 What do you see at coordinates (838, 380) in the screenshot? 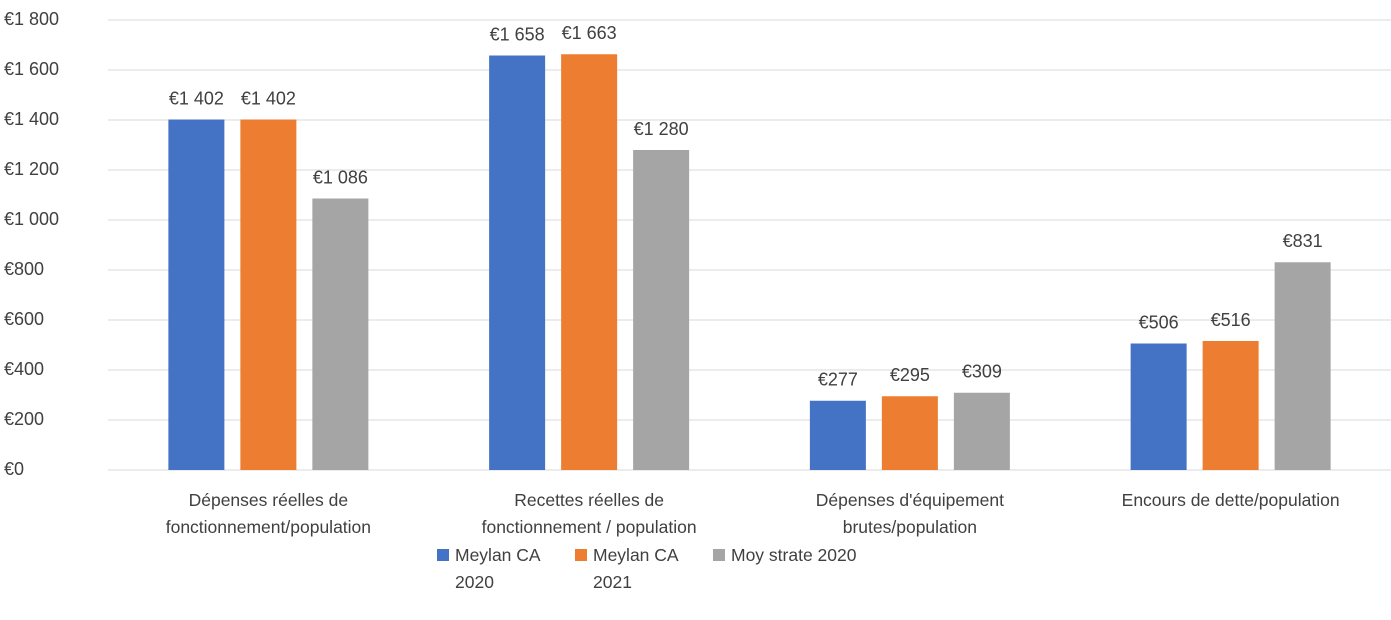
I see `data-label: €277` at bounding box center [838, 380].